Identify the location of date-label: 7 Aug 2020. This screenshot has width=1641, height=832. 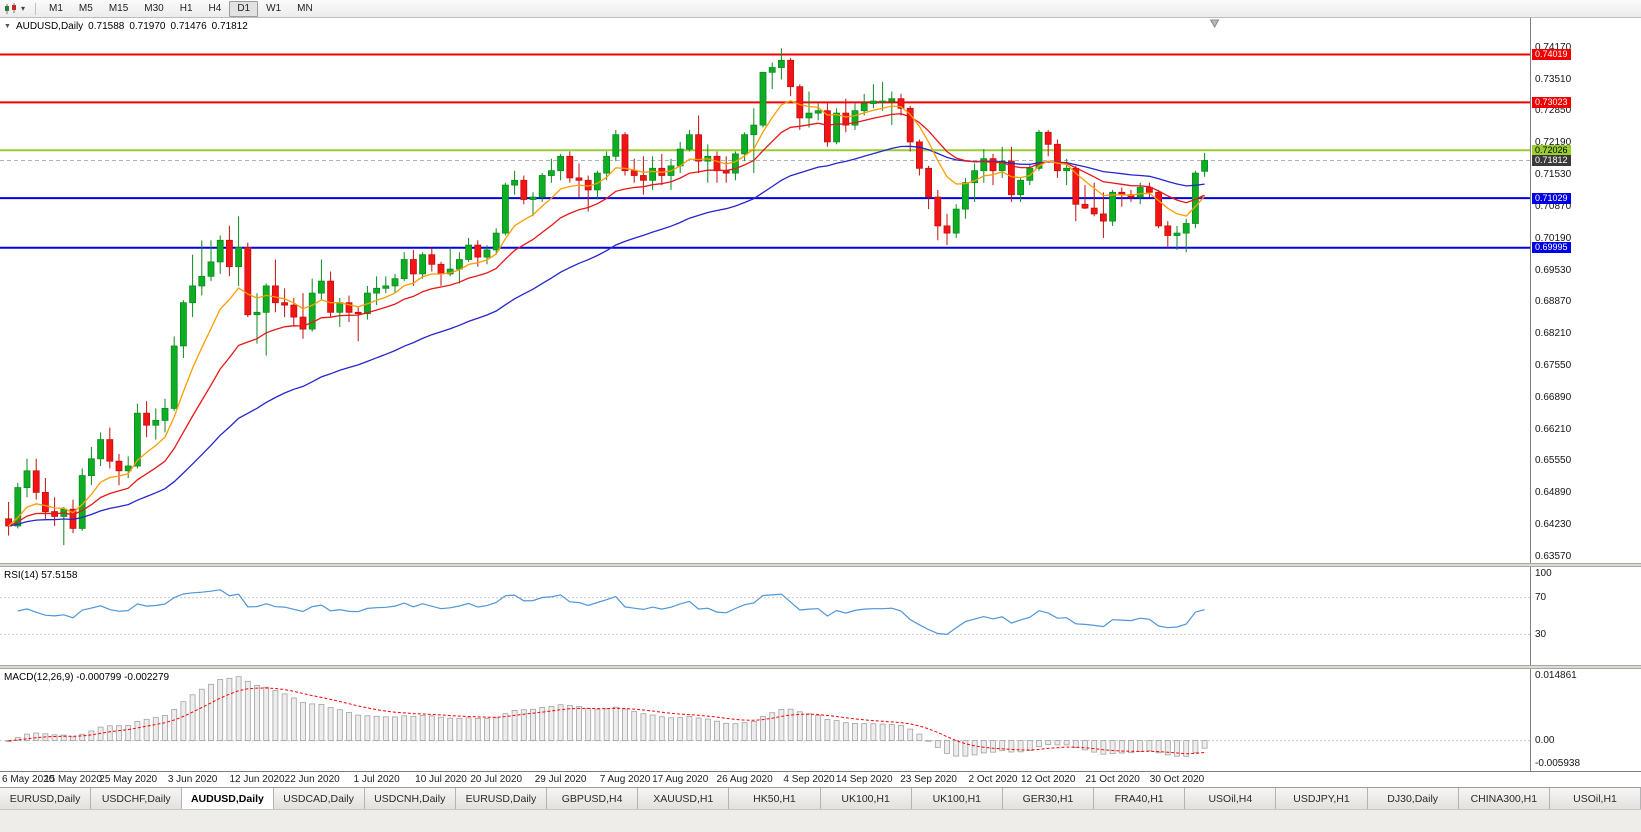
(625, 779).